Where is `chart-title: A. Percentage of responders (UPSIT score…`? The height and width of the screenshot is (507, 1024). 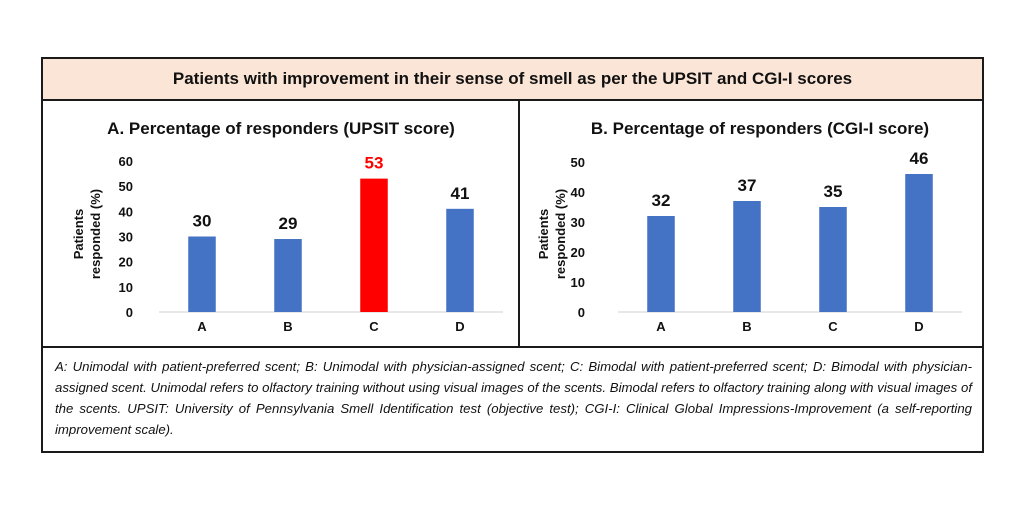
chart-title: A. Percentage of responders (UPSIT score… is located at coordinates (281, 128).